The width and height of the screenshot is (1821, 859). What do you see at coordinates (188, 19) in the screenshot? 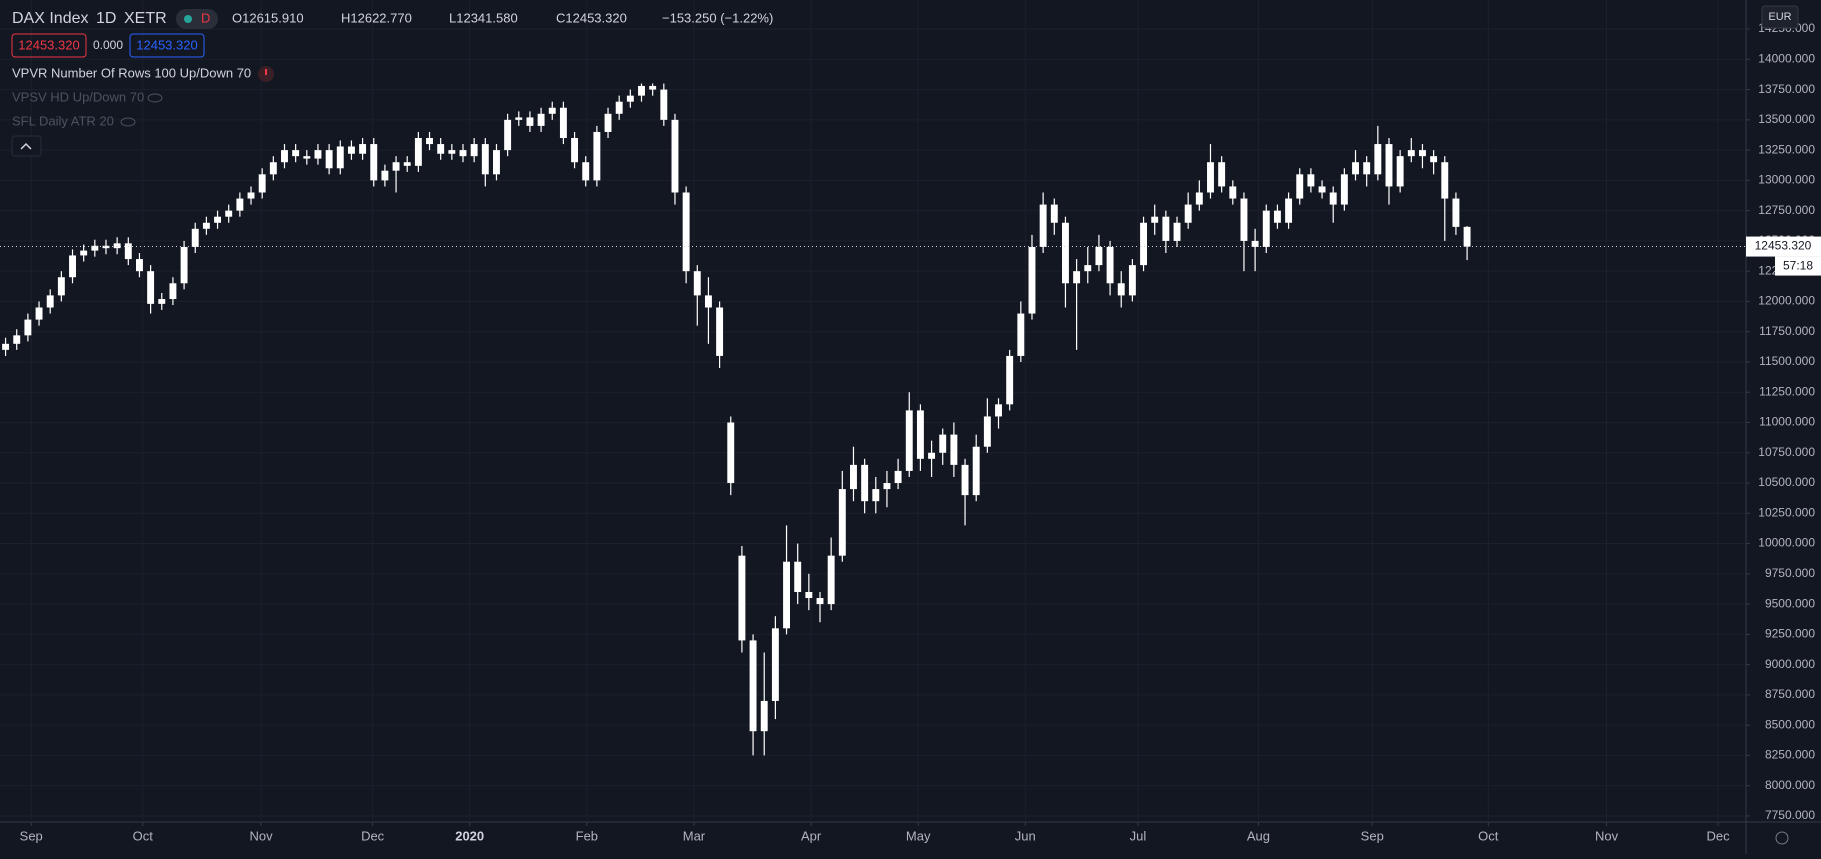
I see `status-dot` at bounding box center [188, 19].